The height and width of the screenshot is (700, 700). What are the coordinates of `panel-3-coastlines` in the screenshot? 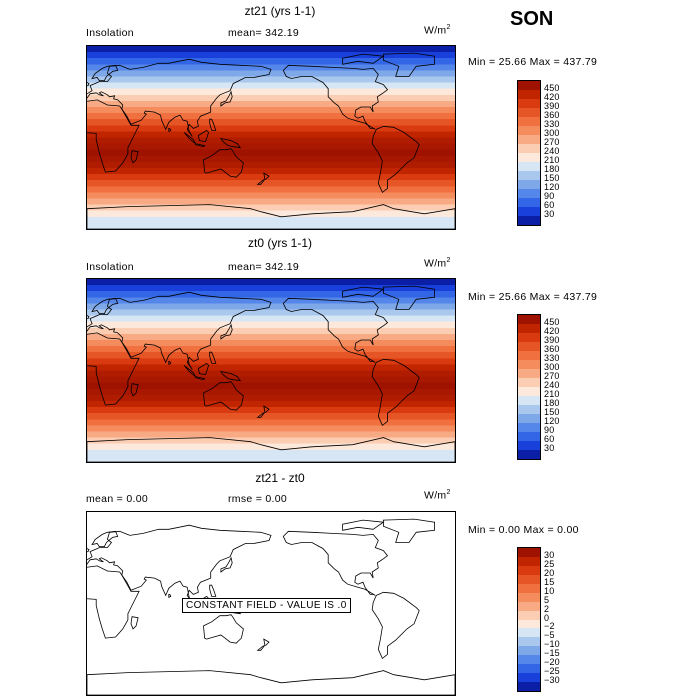 It's located at (271, 606).